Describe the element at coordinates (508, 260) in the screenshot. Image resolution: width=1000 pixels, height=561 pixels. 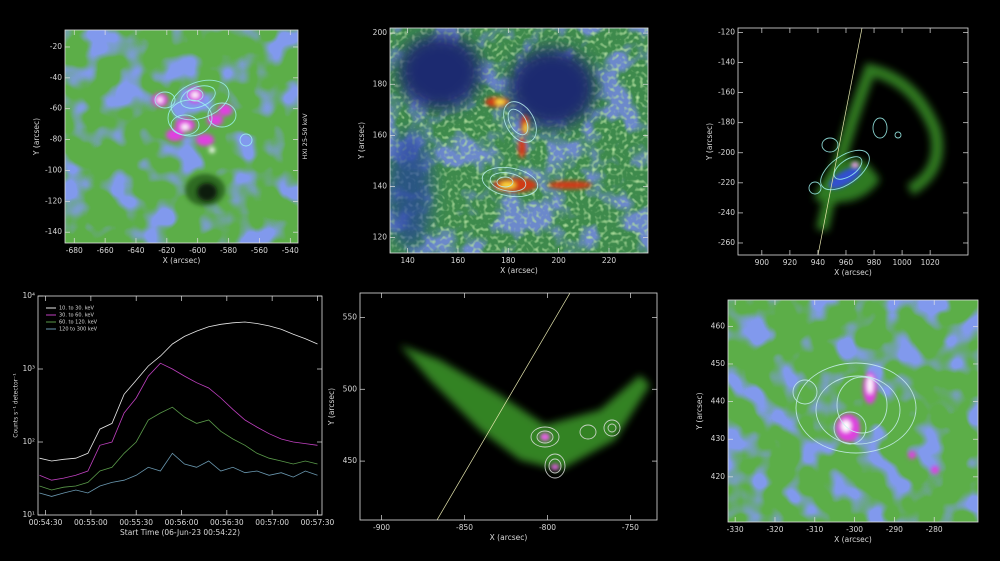
I see `x-tick-label: 180` at that location.